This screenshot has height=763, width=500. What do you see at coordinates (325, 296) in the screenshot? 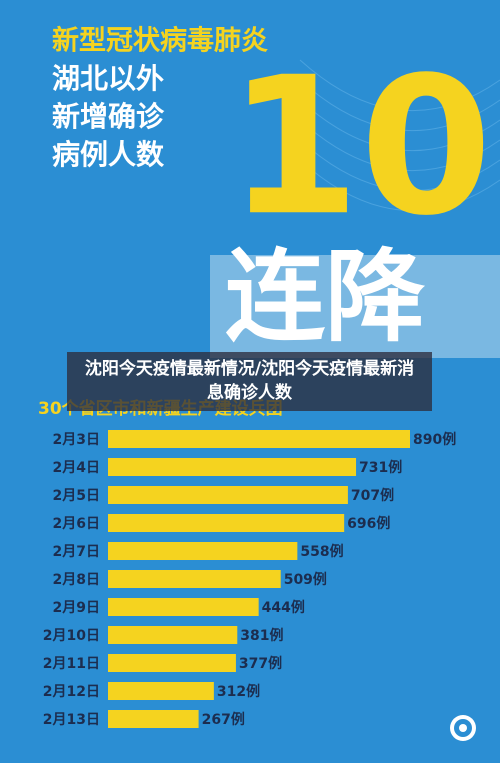
I see `big-text: 连降` at bounding box center [325, 296].